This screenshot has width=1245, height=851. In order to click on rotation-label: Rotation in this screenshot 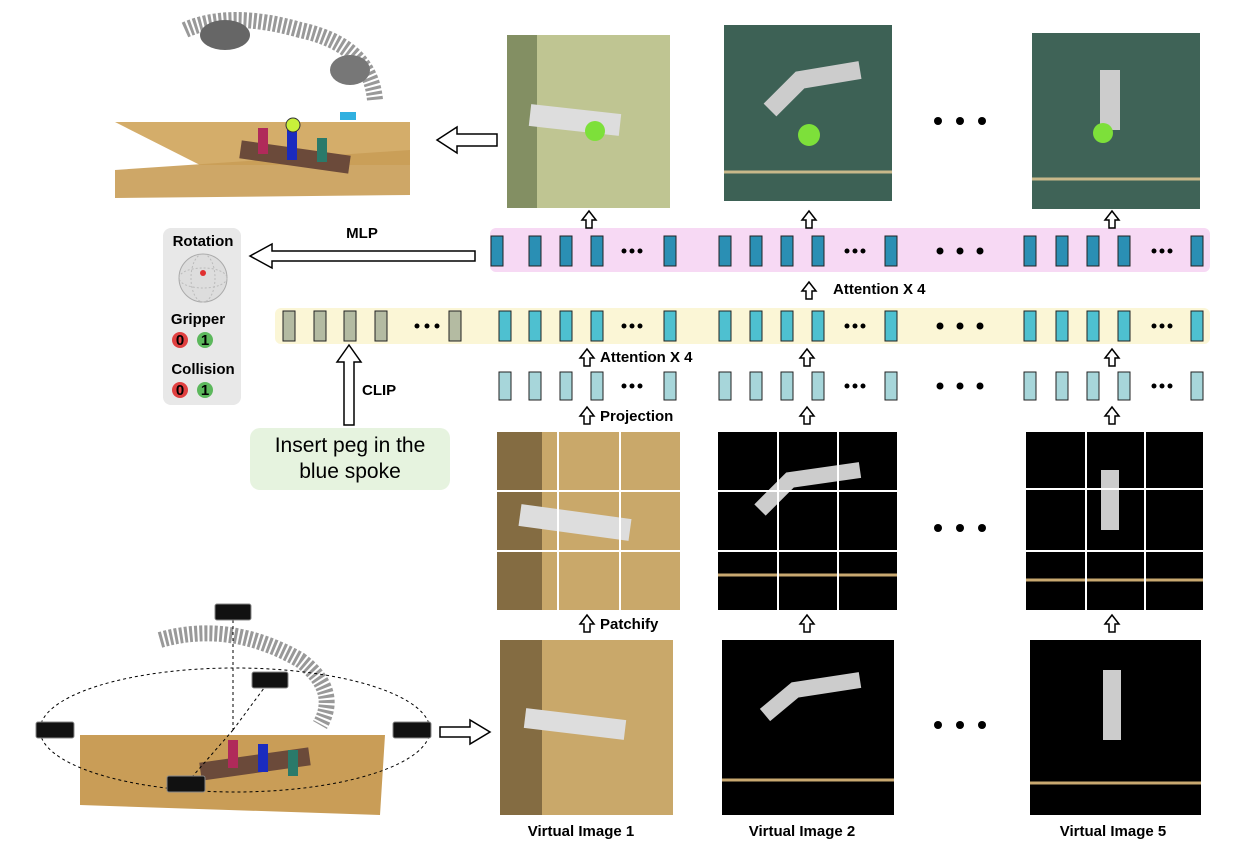, I will do `click(203, 241)`.